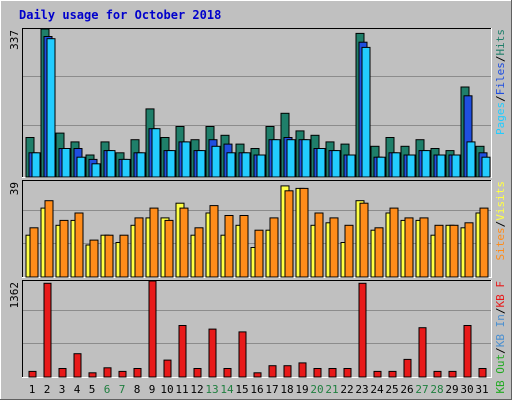  What do you see at coordinates (406, 389) in the screenshot?
I see `x-label-day-26: 26` at bounding box center [406, 389].